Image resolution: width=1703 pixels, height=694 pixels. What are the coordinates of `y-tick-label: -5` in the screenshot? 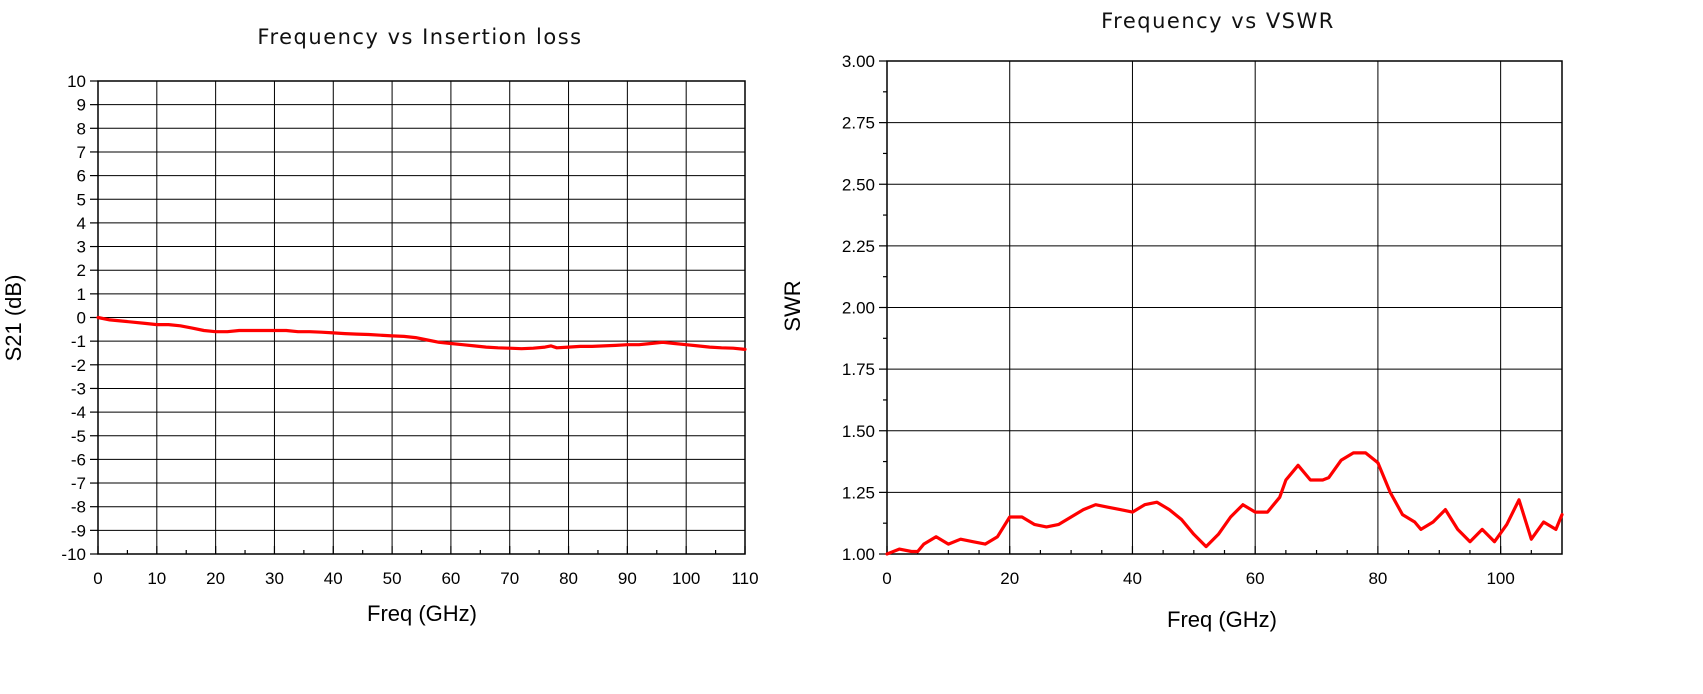 It's located at (78, 436).